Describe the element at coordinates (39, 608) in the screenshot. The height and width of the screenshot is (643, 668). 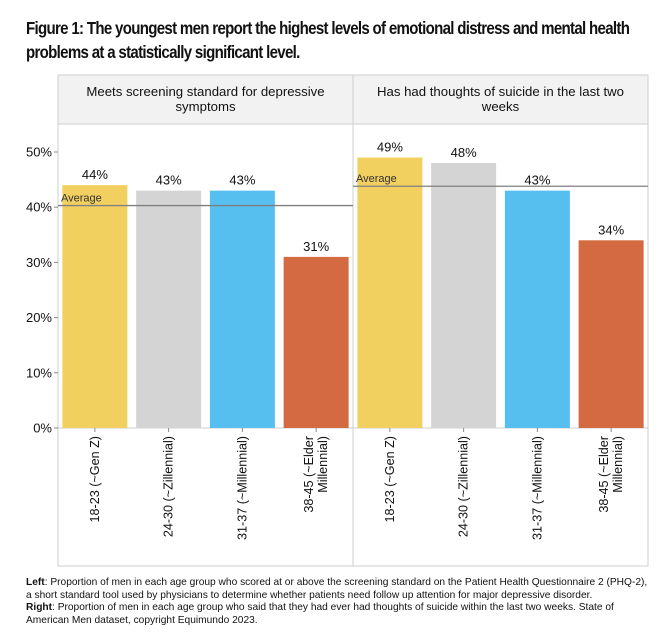
I see `caption-right-label: Right` at that location.